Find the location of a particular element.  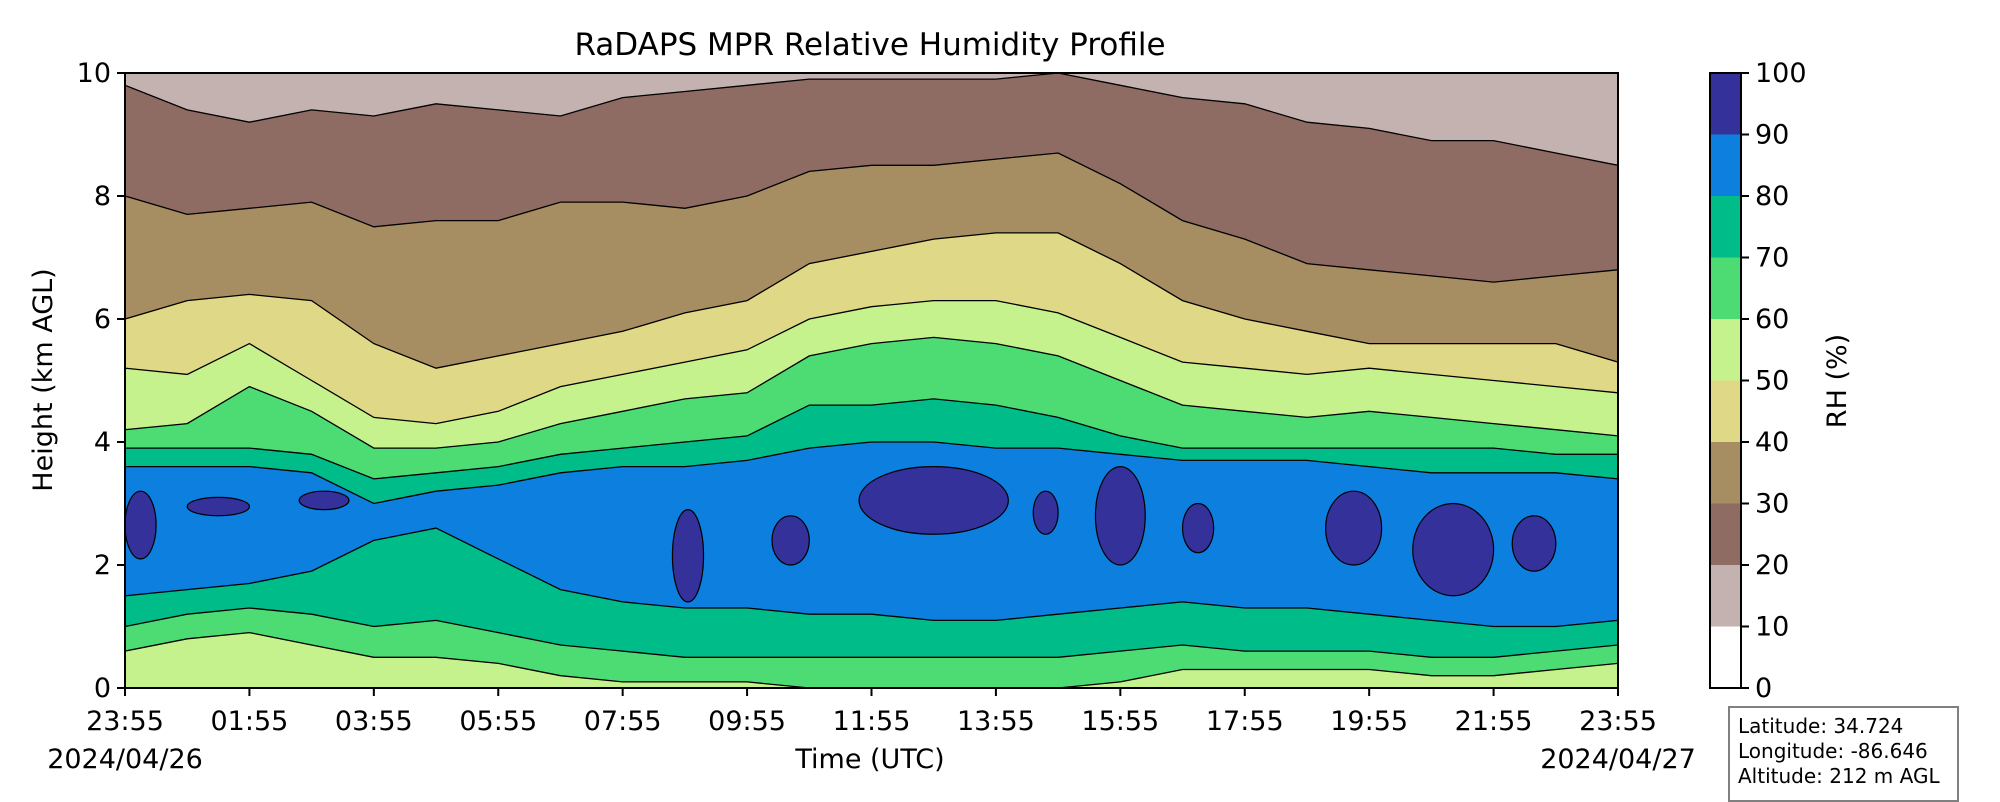

colorbar-tick-label: 30 is located at coordinates (1772, 504).